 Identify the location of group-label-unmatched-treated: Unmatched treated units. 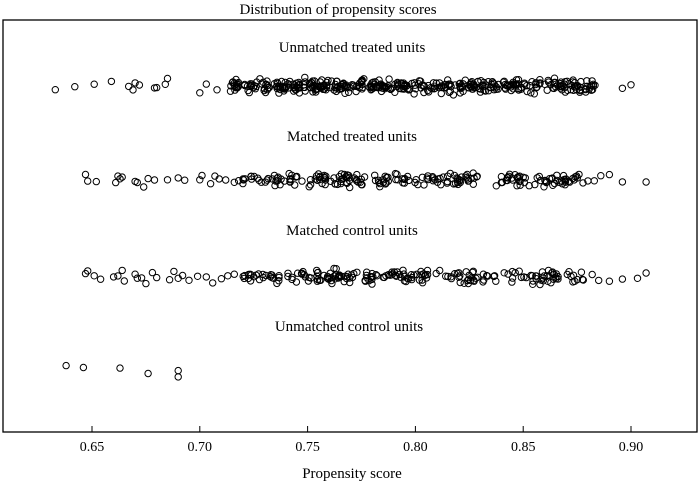
(352, 48).